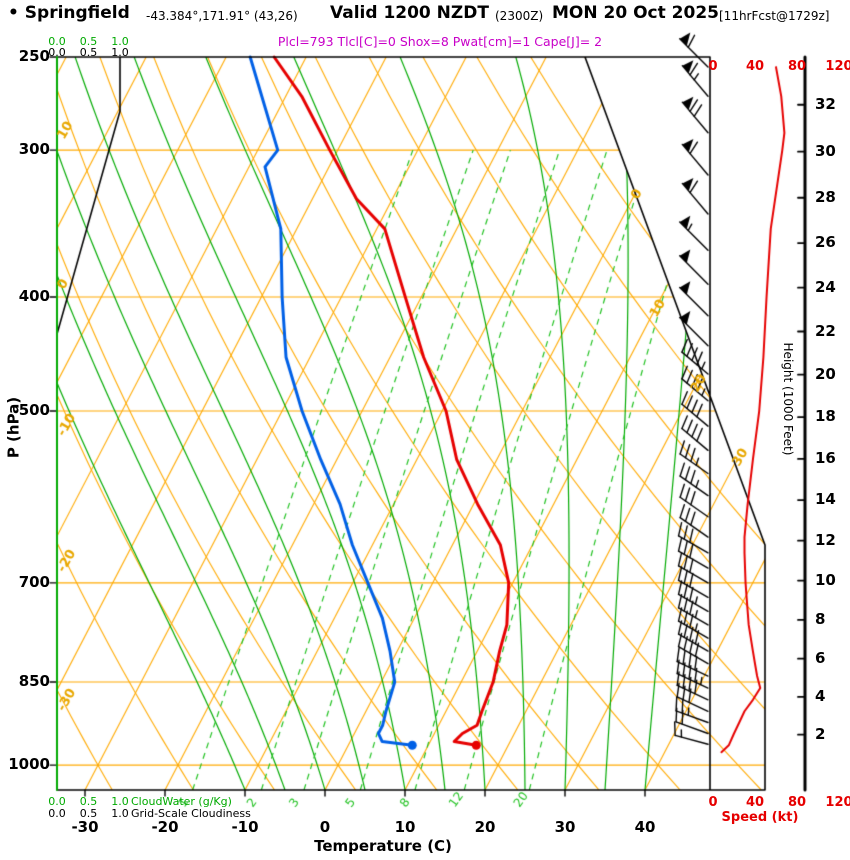 The height and width of the screenshot is (860, 850). I want to click on height-tick-4: 4, so click(820, 695).